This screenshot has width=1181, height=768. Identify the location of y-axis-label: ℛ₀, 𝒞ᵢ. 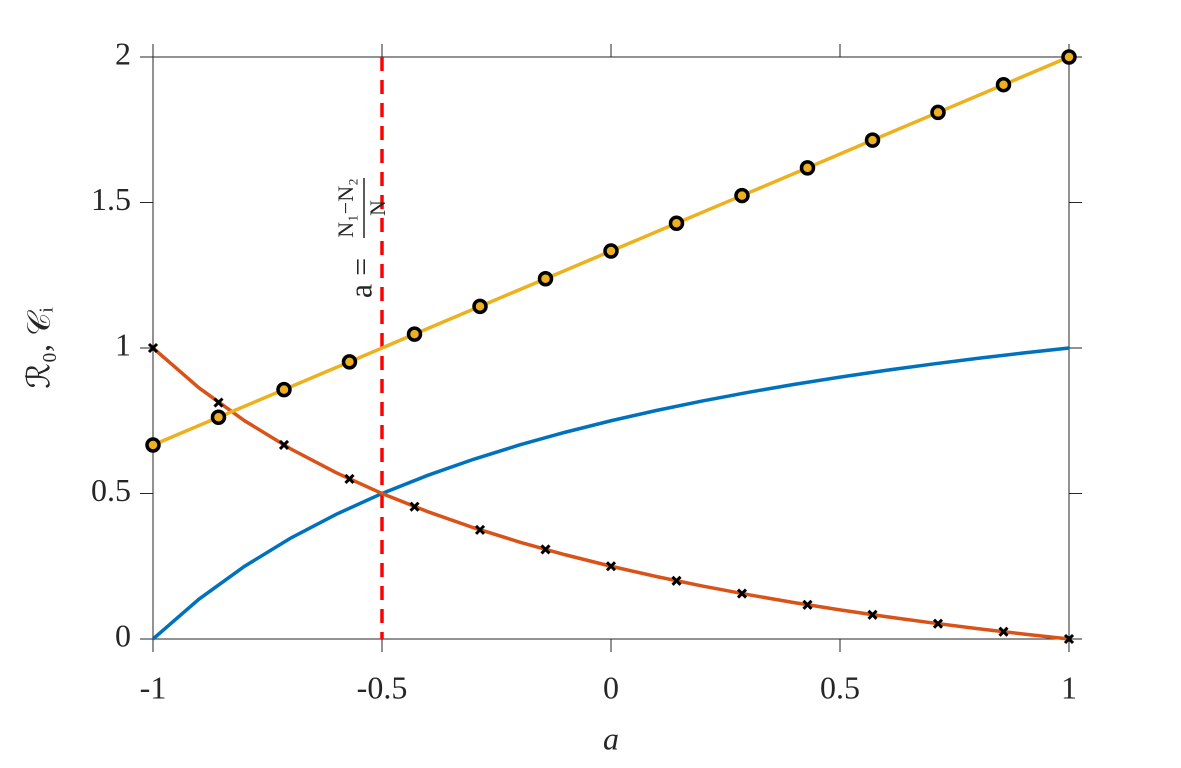
(38, 347).